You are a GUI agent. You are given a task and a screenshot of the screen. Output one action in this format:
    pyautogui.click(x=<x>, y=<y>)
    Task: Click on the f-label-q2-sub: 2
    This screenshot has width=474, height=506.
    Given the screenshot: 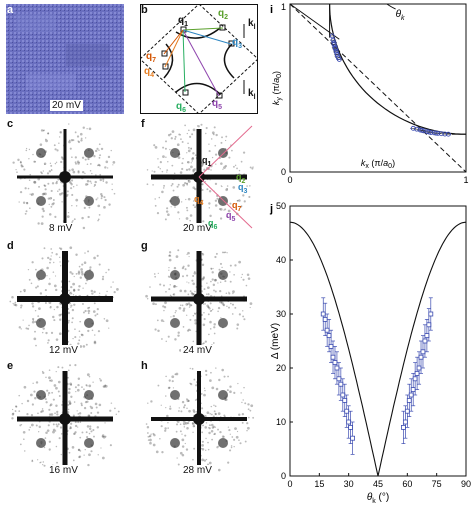 What is the action you would take?
    pyautogui.click(x=243, y=181)
    